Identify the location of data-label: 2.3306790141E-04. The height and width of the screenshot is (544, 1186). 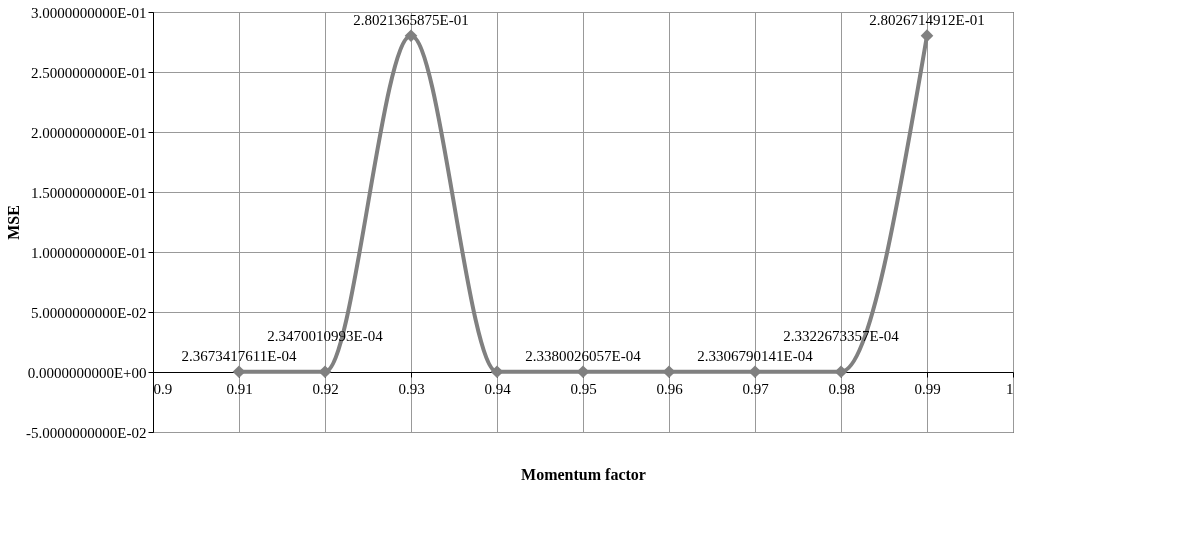
(755, 355).